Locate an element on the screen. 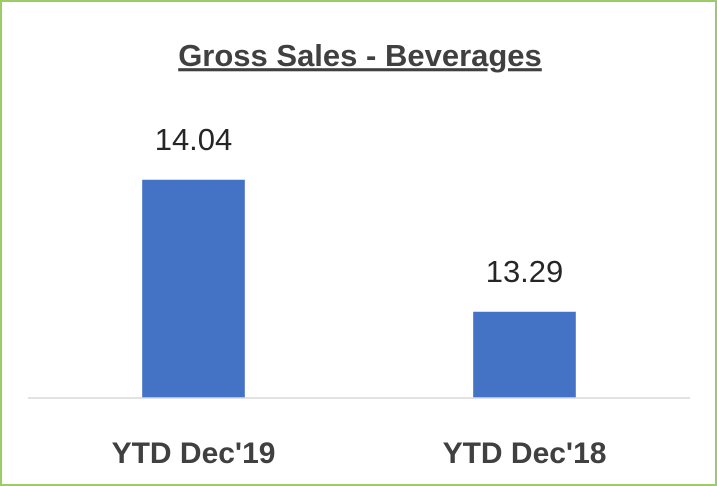  data-label: 14.04 is located at coordinates (194, 139).